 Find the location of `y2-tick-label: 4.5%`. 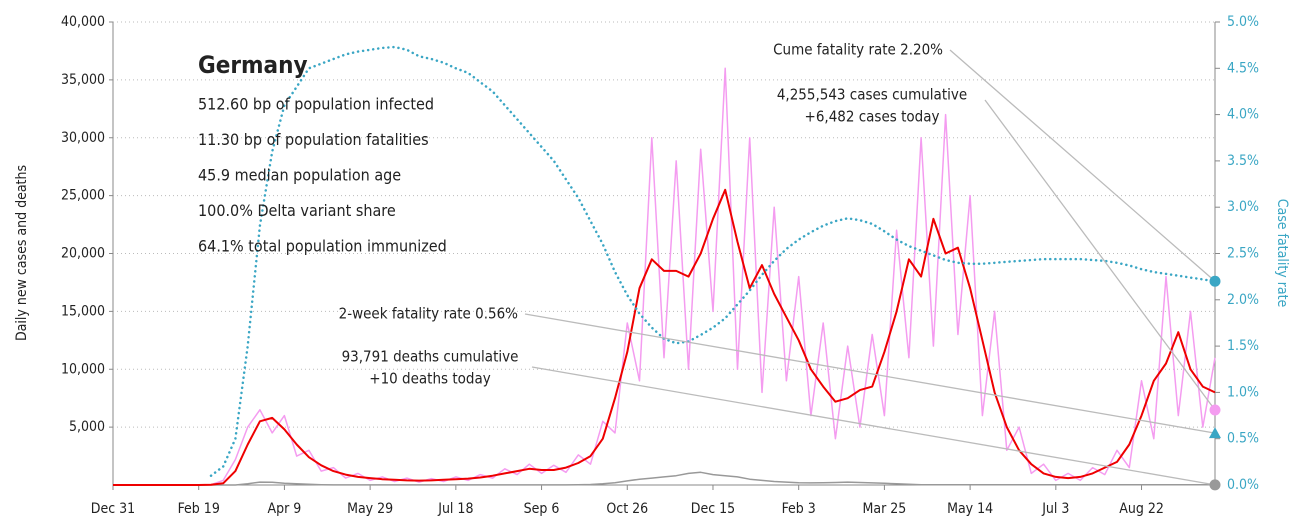

y2-tick-label: 4.5% is located at coordinates (1243, 68).